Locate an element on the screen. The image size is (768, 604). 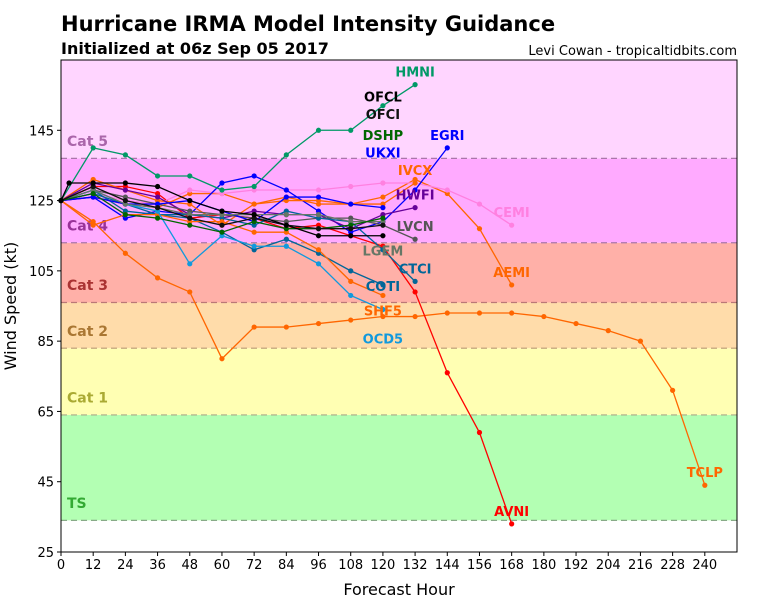
x-tick-label: 156 is located at coordinates (479, 565).